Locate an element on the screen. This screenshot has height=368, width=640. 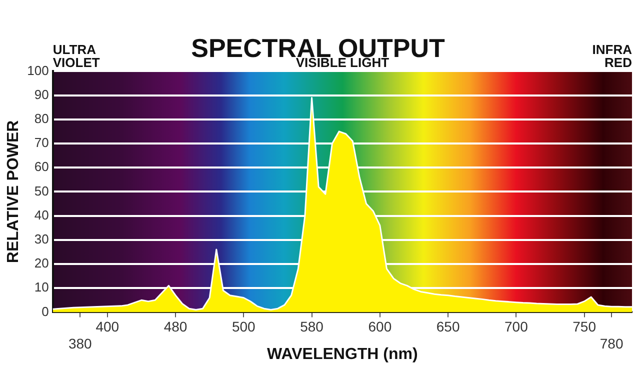
y-tick-label: 100 is located at coordinates (38, 70).